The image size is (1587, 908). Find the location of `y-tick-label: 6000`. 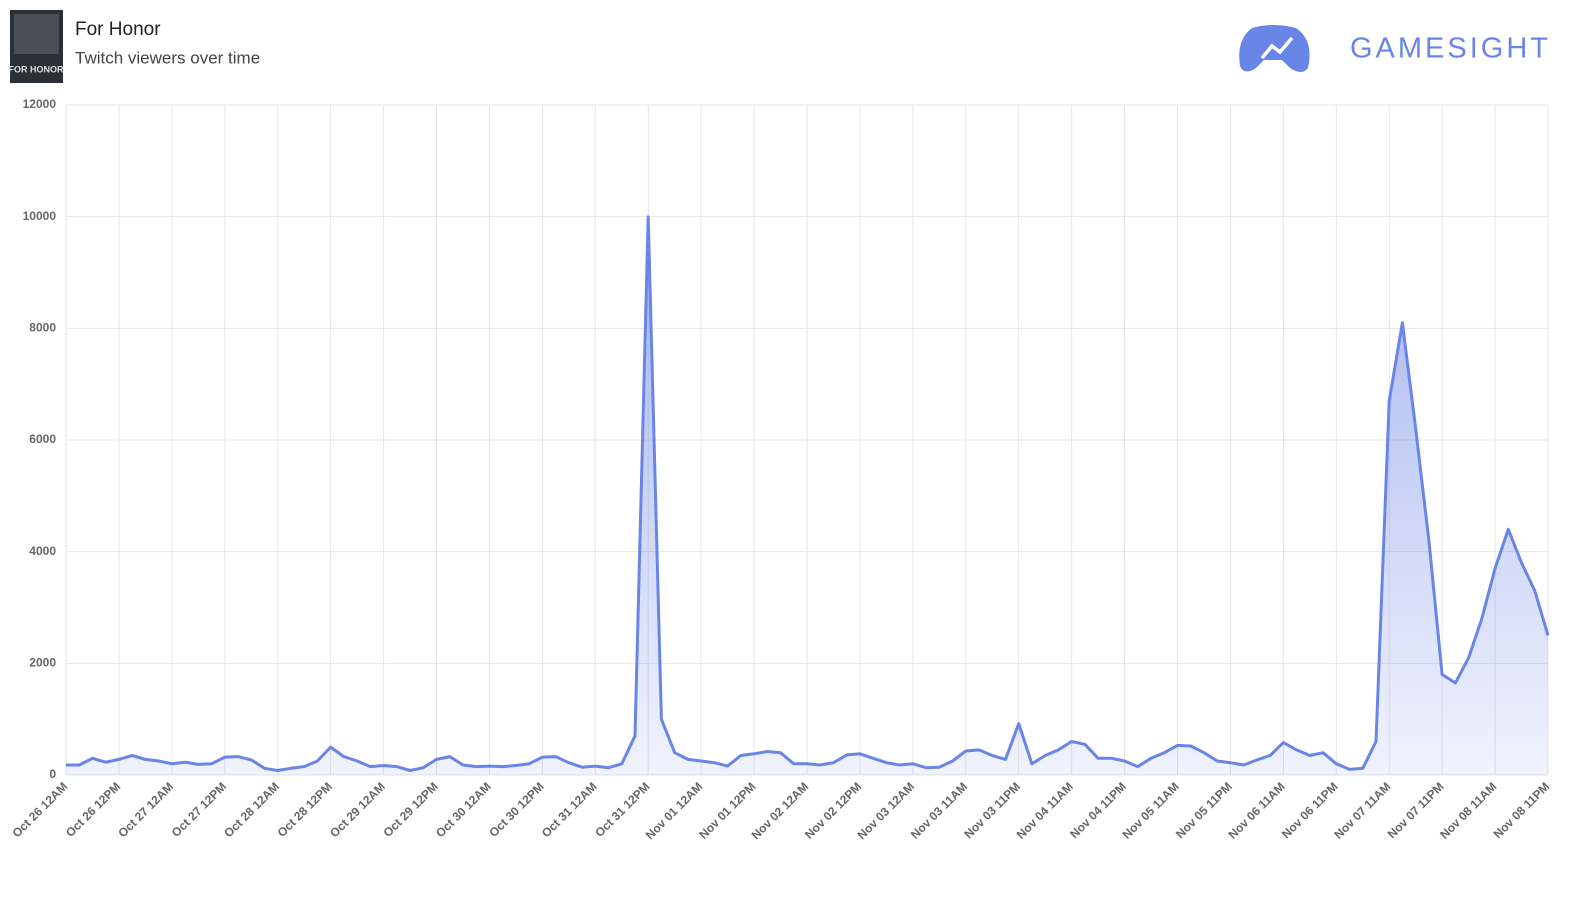

y-tick-label: 6000 is located at coordinates (42, 439).